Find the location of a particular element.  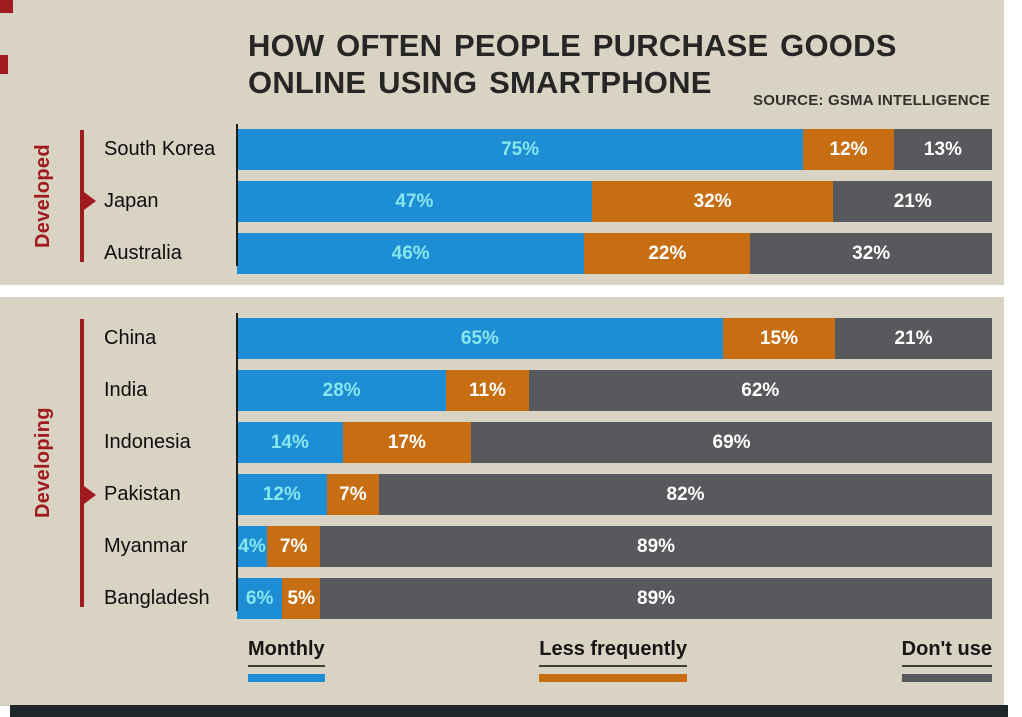

stacked-bar: 46% 22% 32% is located at coordinates (614, 253).